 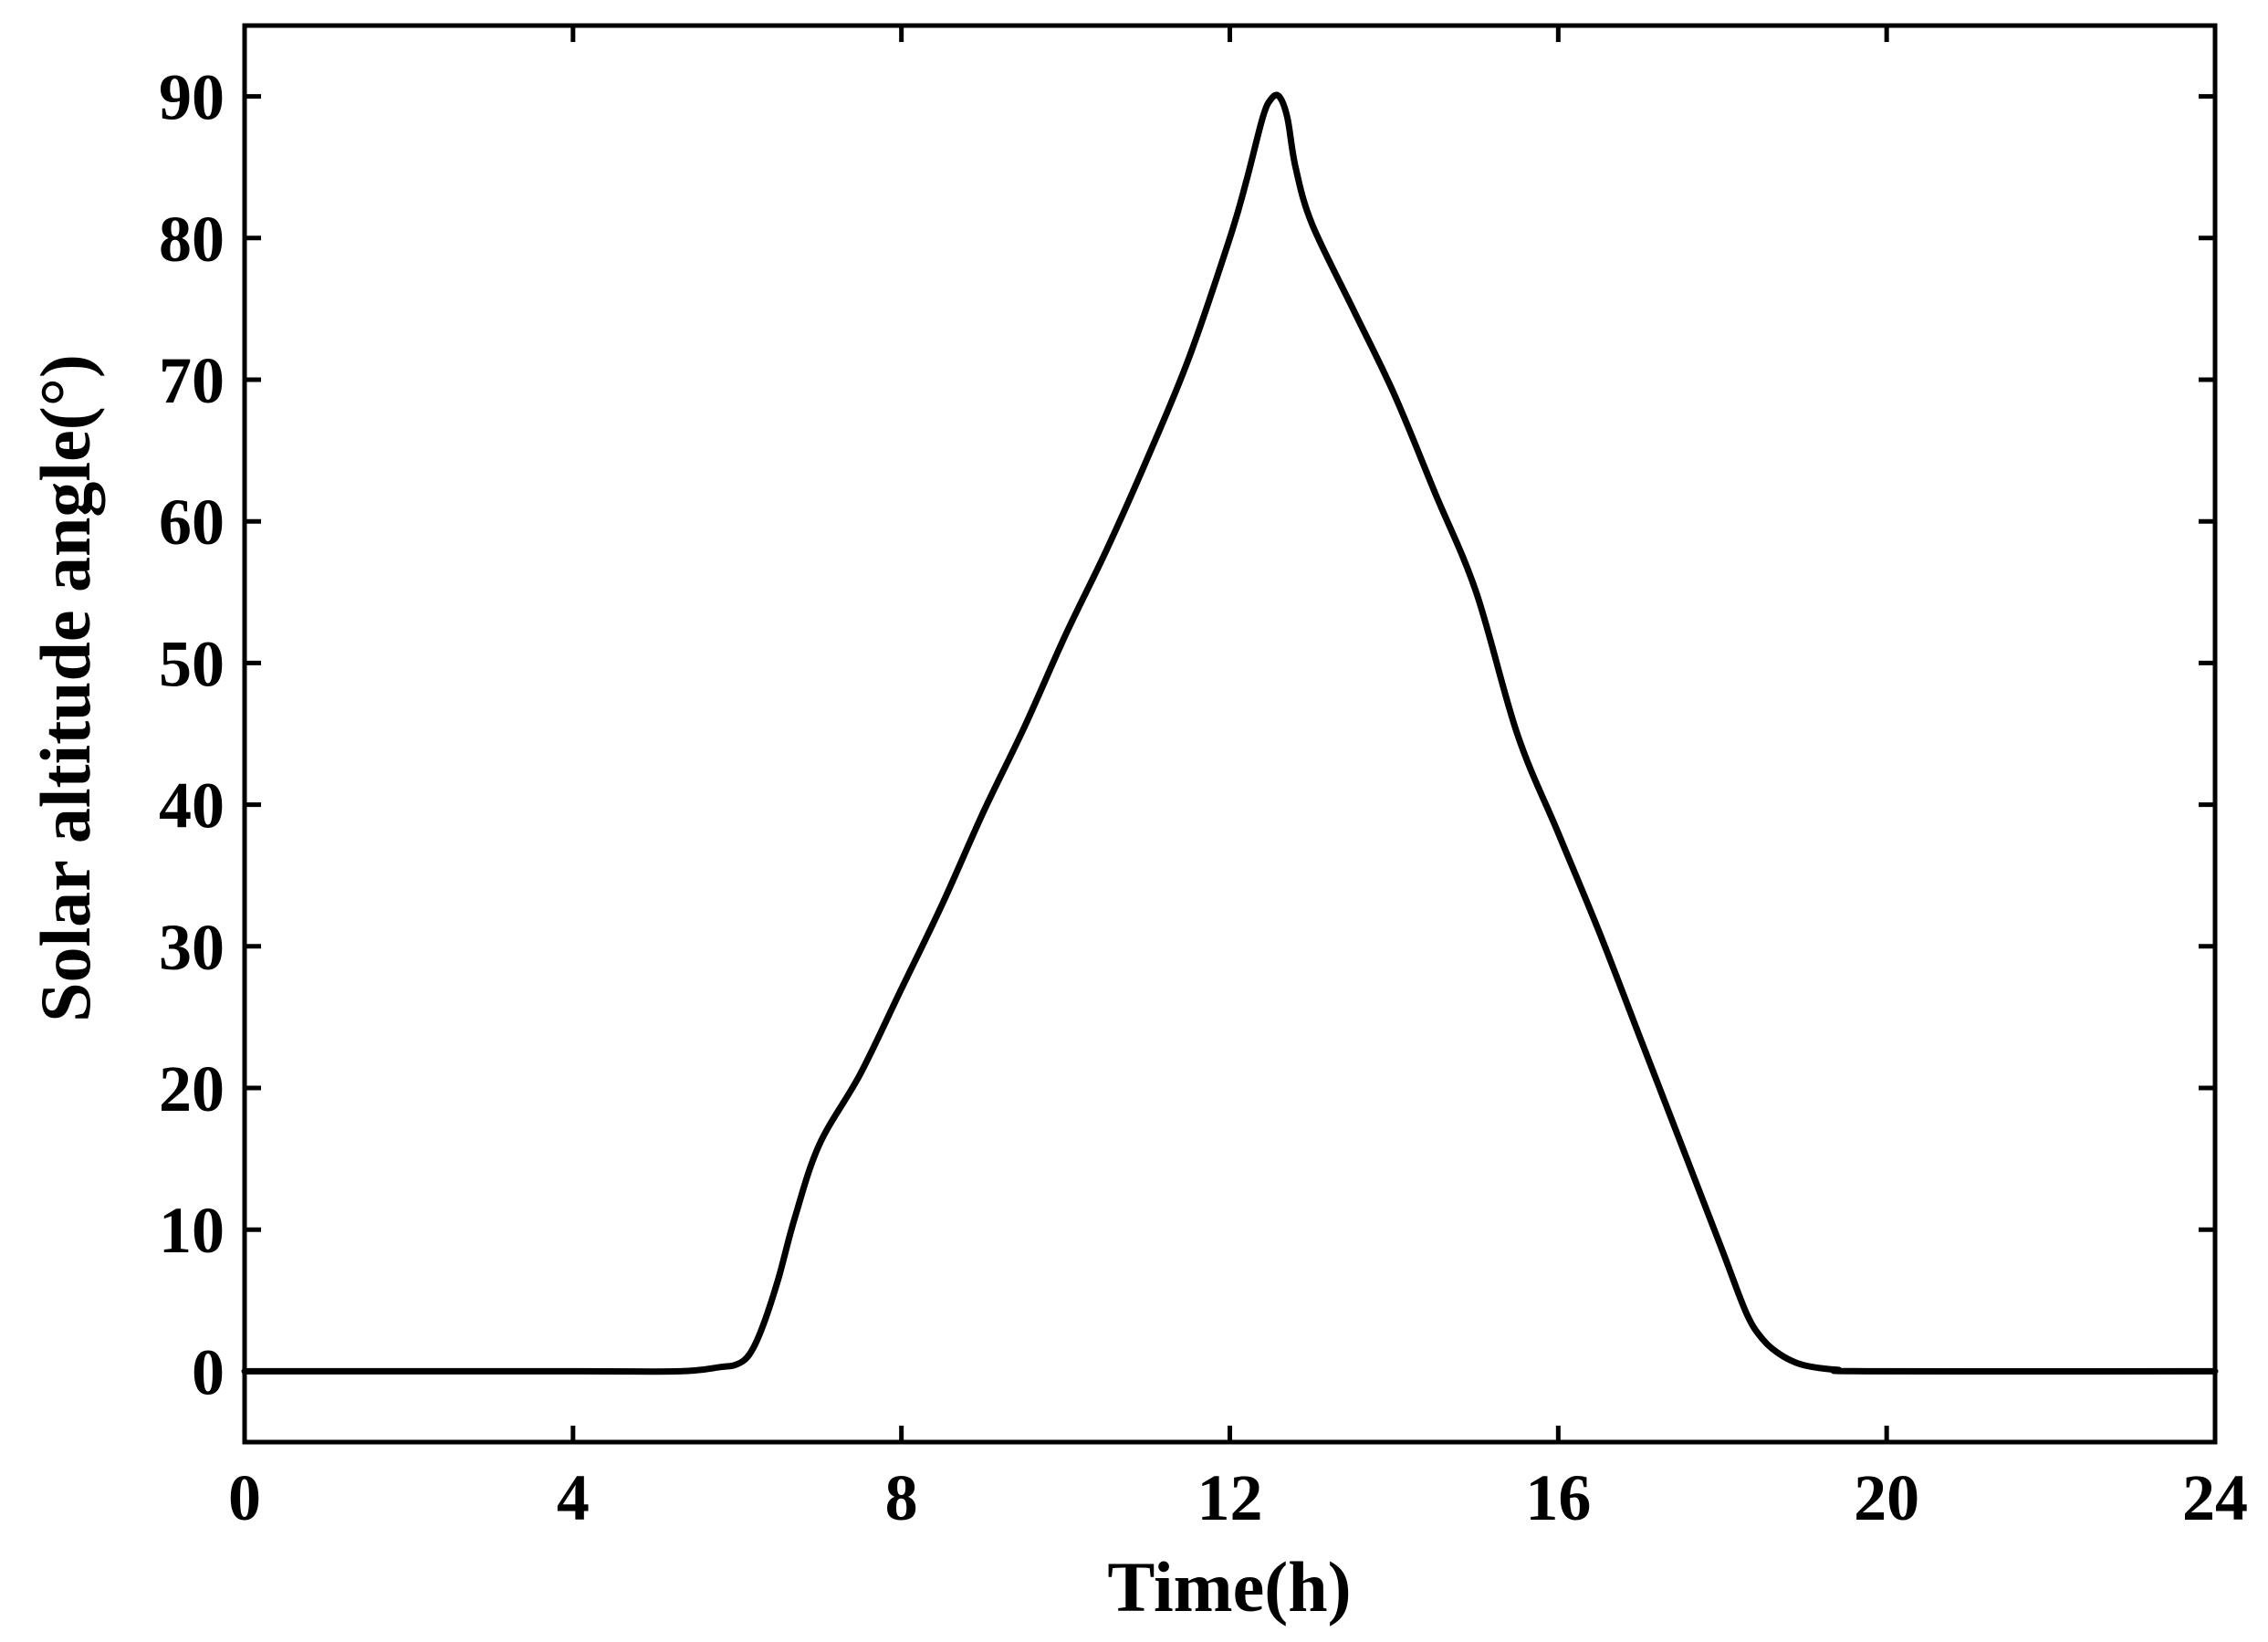 What do you see at coordinates (192, 522) in the screenshot?
I see `y-tick-label: 60` at bounding box center [192, 522].